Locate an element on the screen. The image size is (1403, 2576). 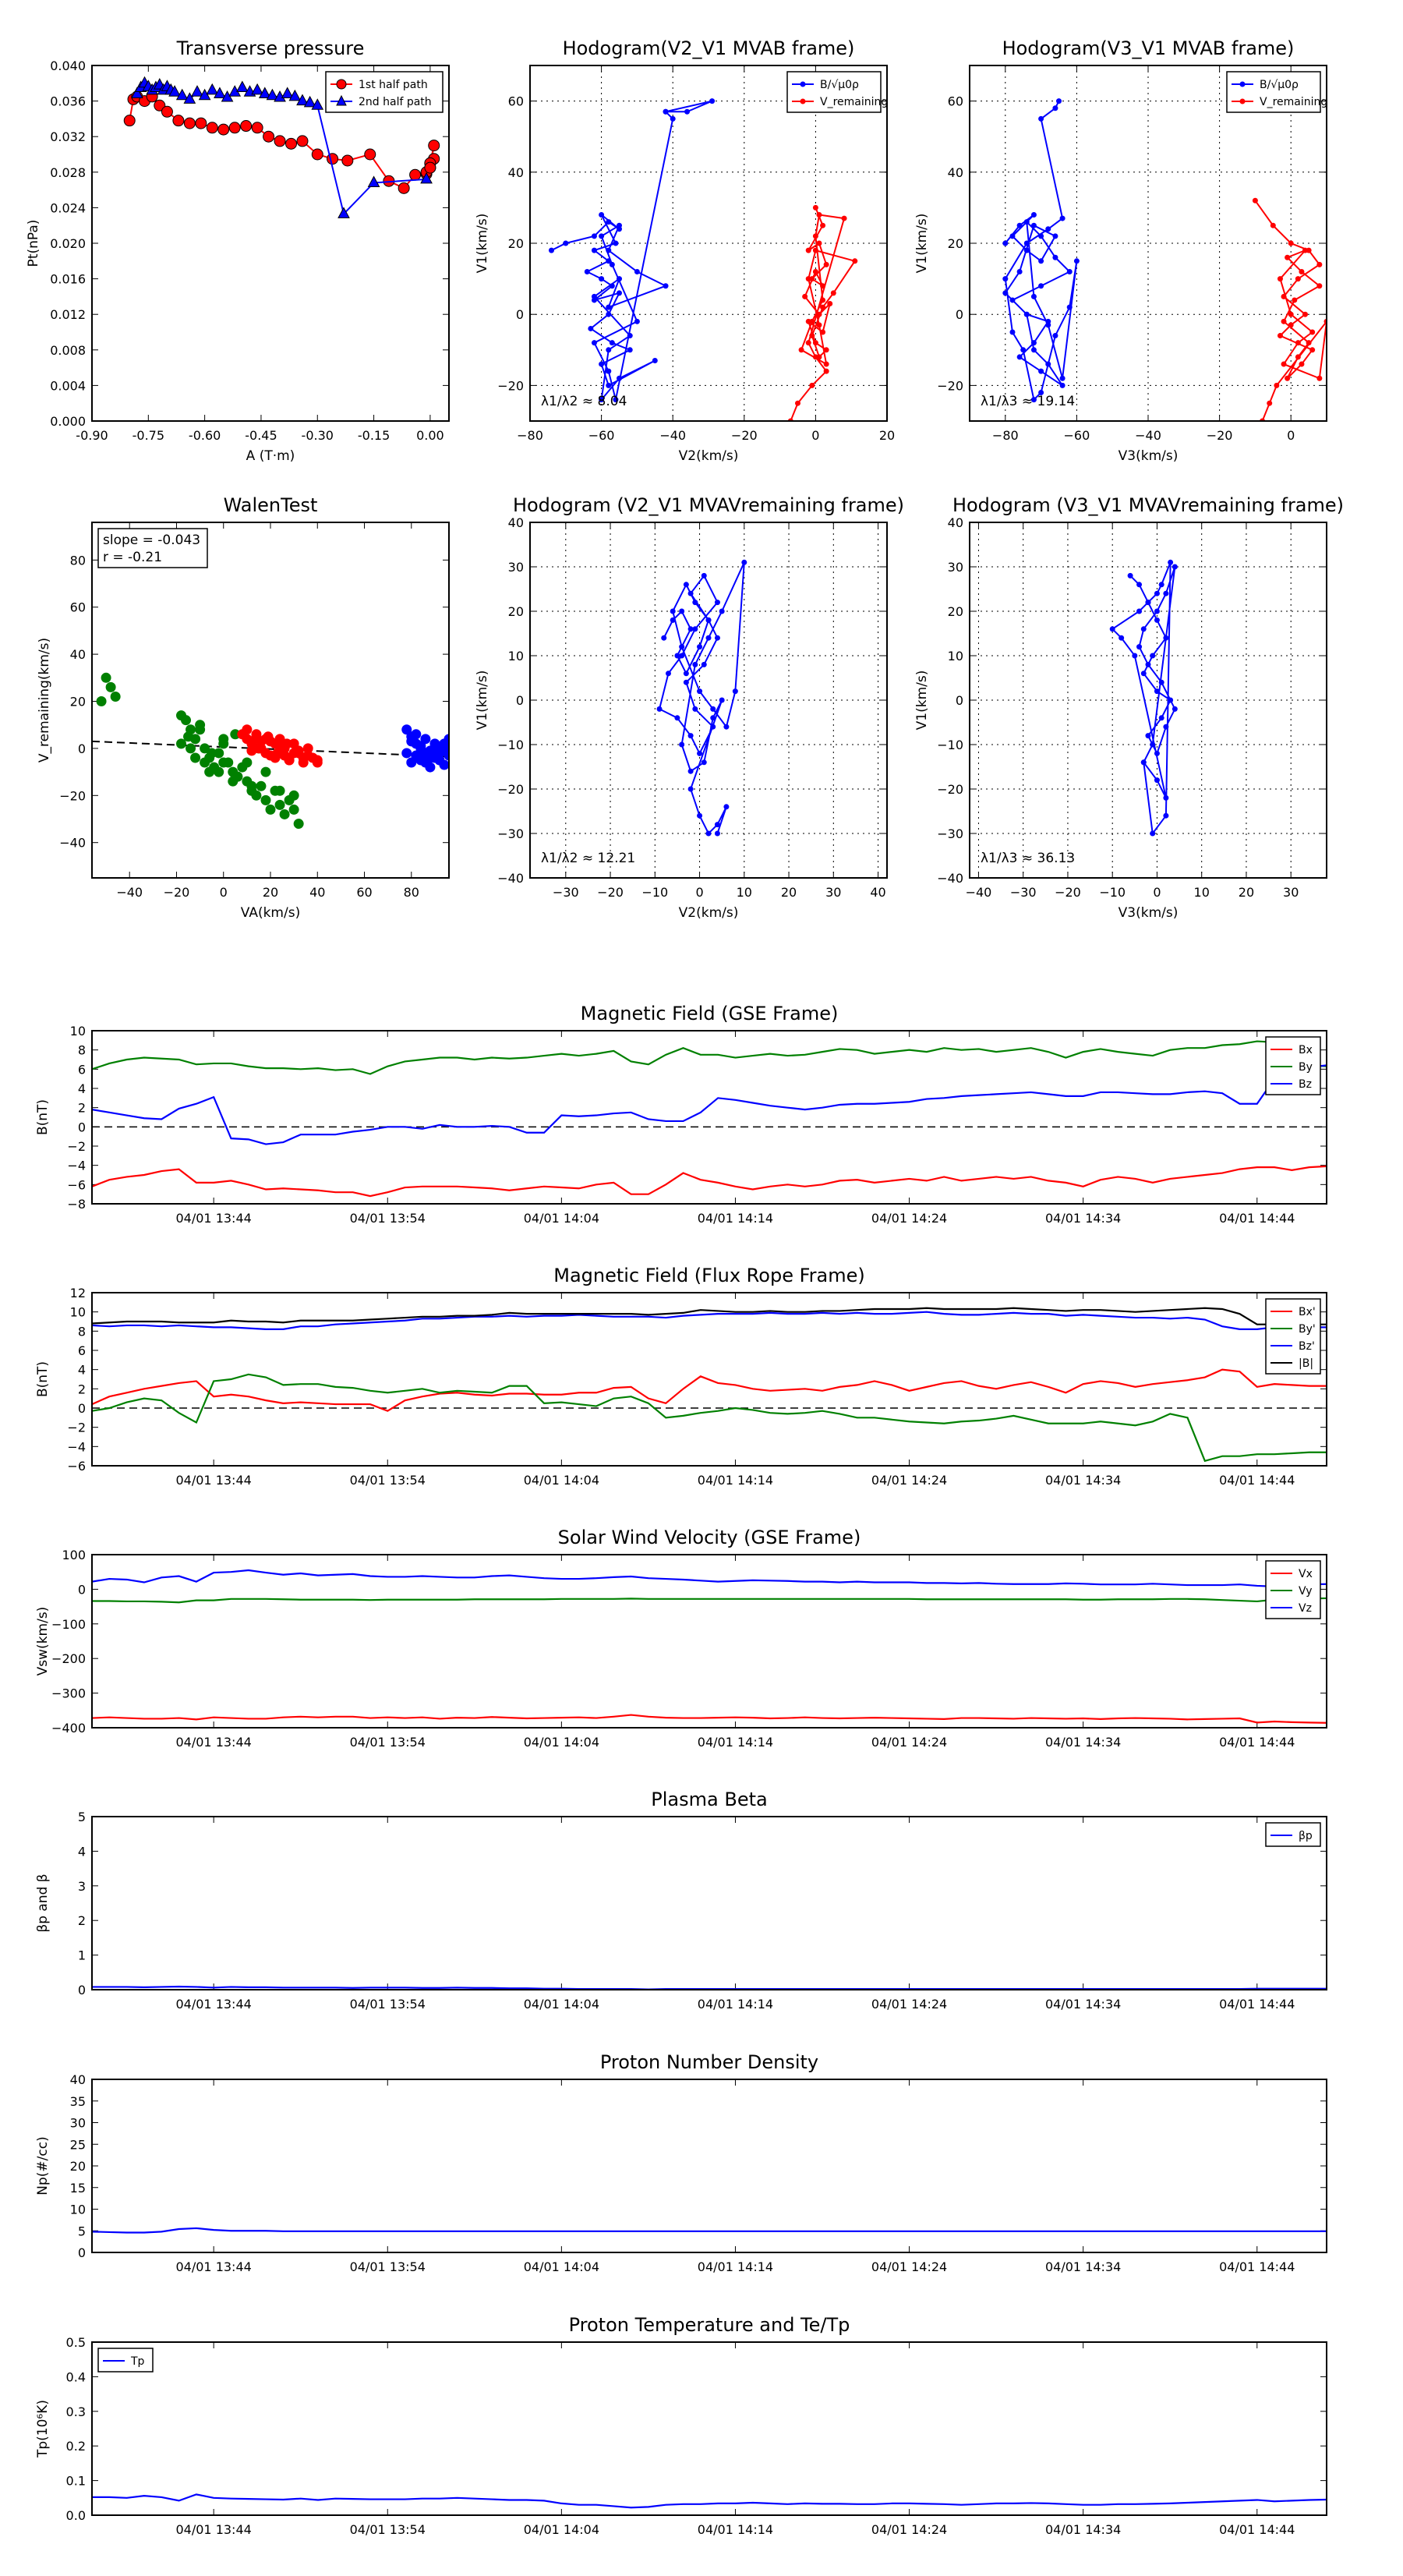
proton-number-density-plot-area is located at coordinates (709, 2230).